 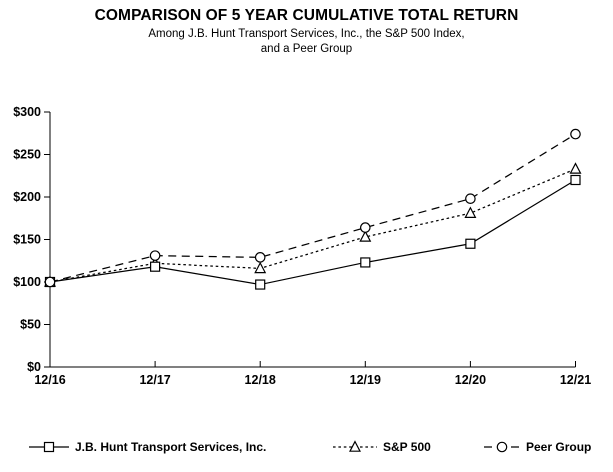 What do you see at coordinates (27, 197) in the screenshot?
I see `y-tick-label: $200` at bounding box center [27, 197].